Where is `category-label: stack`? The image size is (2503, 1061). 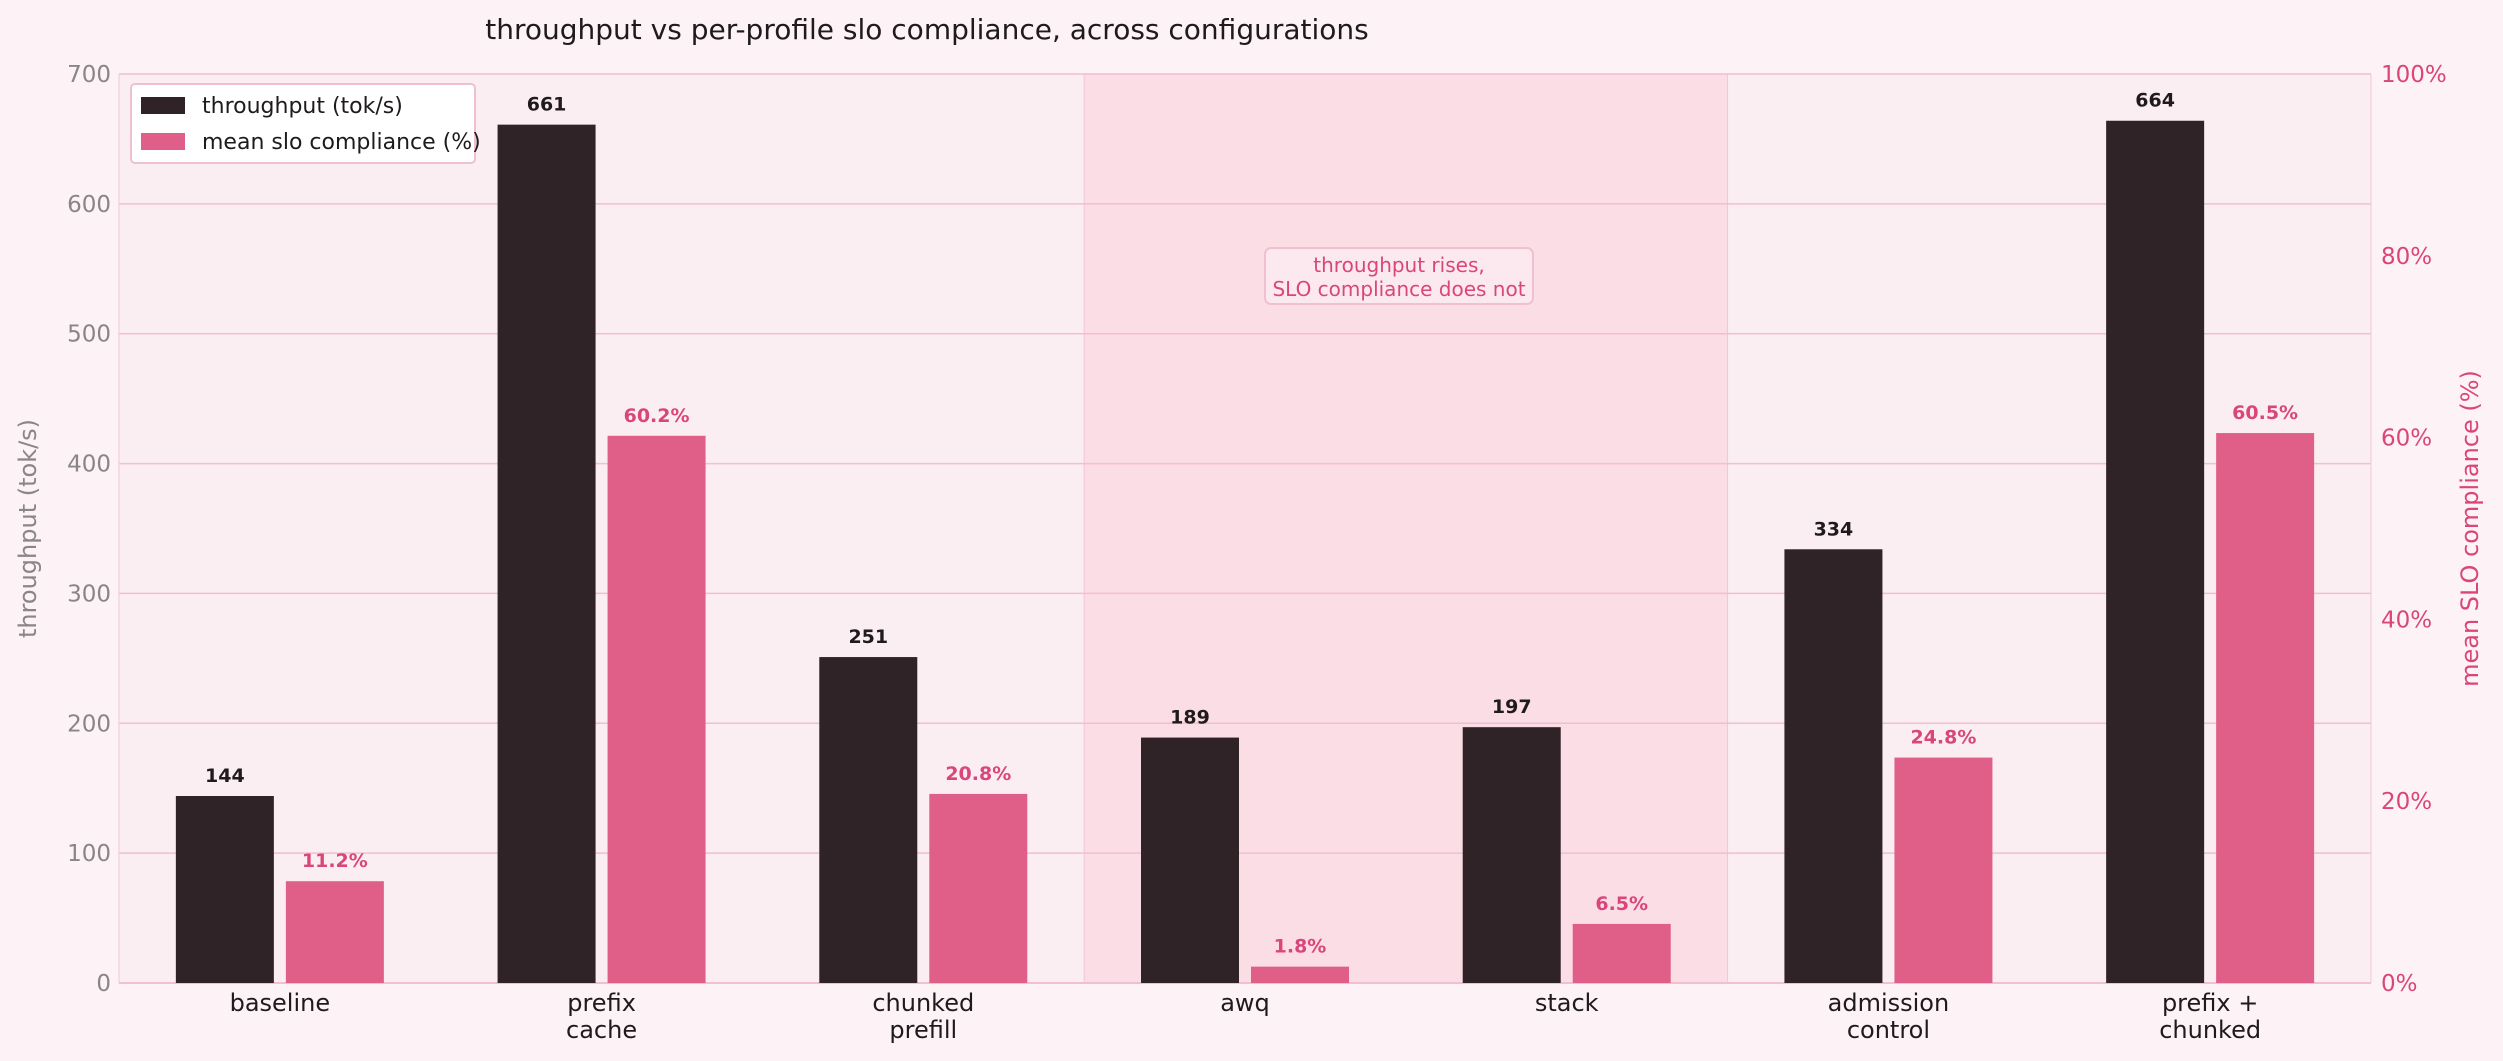
category-label: stack is located at coordinates (1567, 1003).